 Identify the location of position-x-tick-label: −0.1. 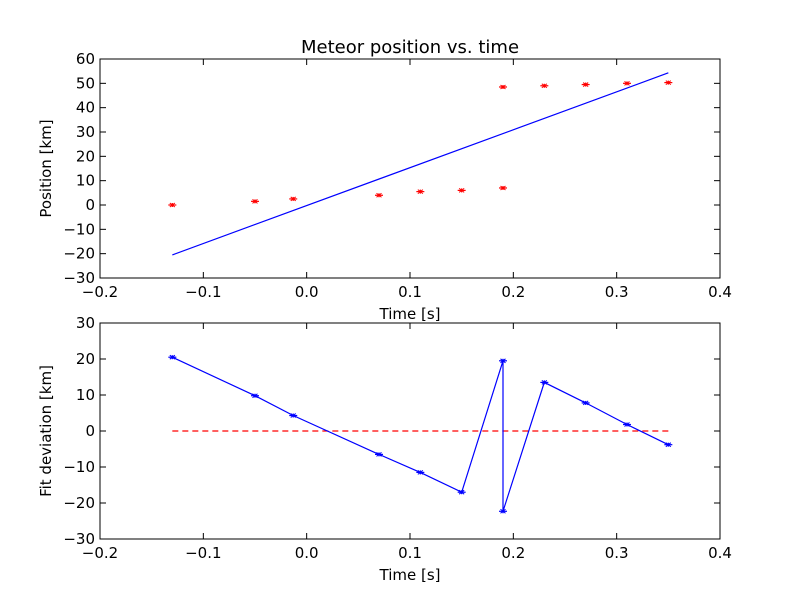
(203, 292).